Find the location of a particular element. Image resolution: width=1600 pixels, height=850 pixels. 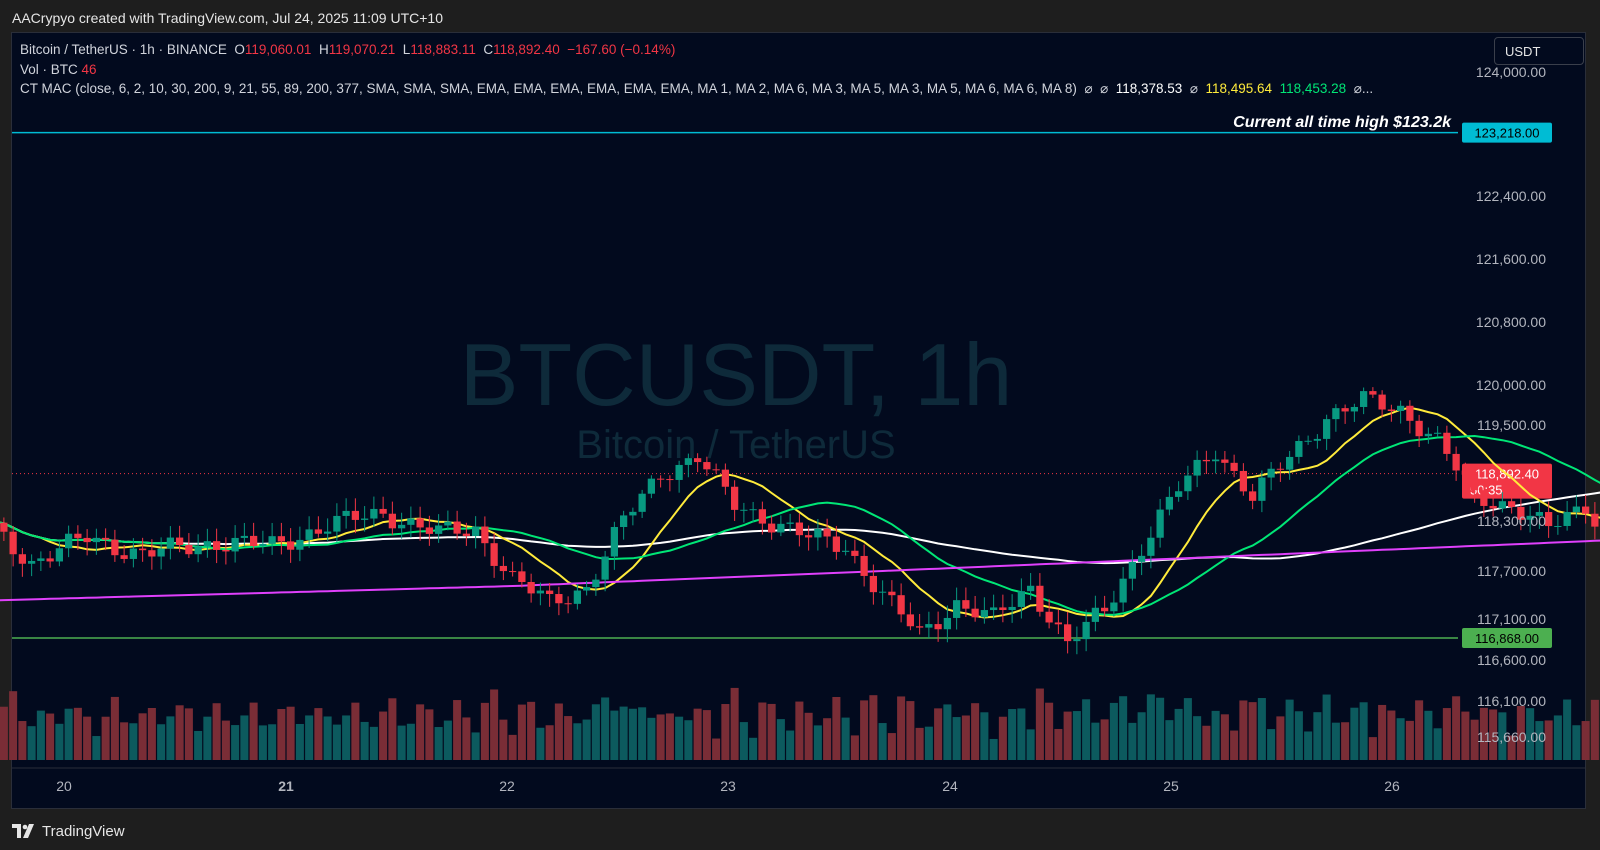

high-value: 119,070.21 is located at coordinates (362, 49).